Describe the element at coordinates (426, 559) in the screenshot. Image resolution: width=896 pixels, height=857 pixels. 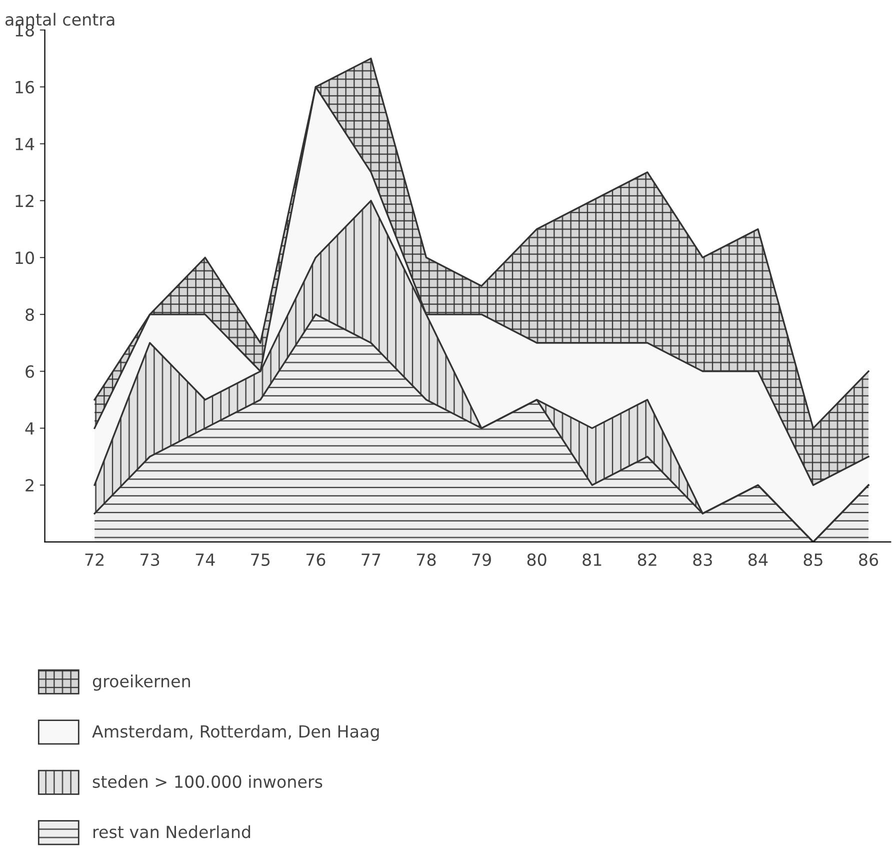
I see `x-tick-label: 78` at that location.